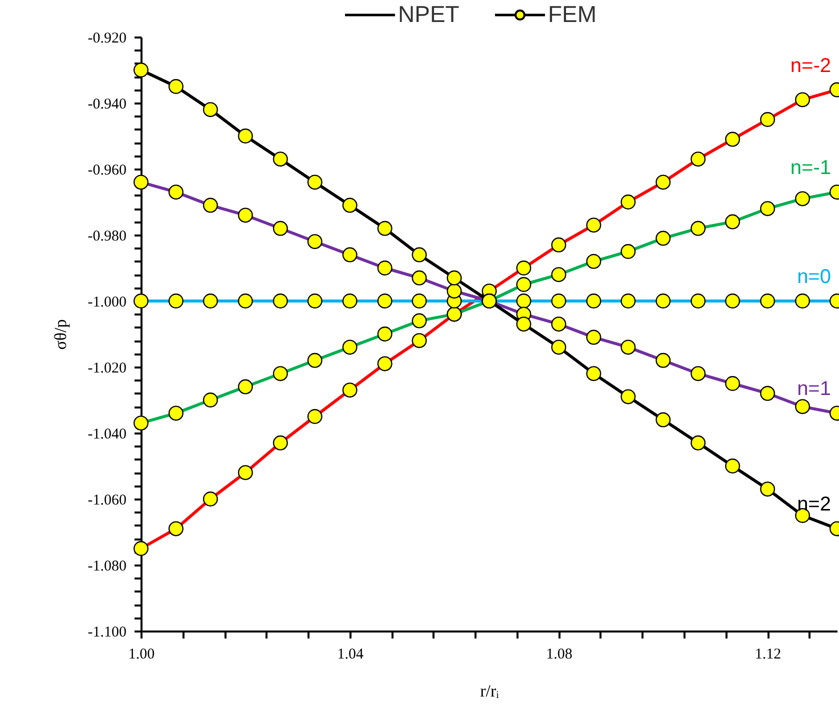 Image resolution: width=839 pixels, height=715 pixels. What do you see at coordinates (107, 302) in the screenshot?
I see `y-tick-label: -1.000` at bounding box center [107, 302].